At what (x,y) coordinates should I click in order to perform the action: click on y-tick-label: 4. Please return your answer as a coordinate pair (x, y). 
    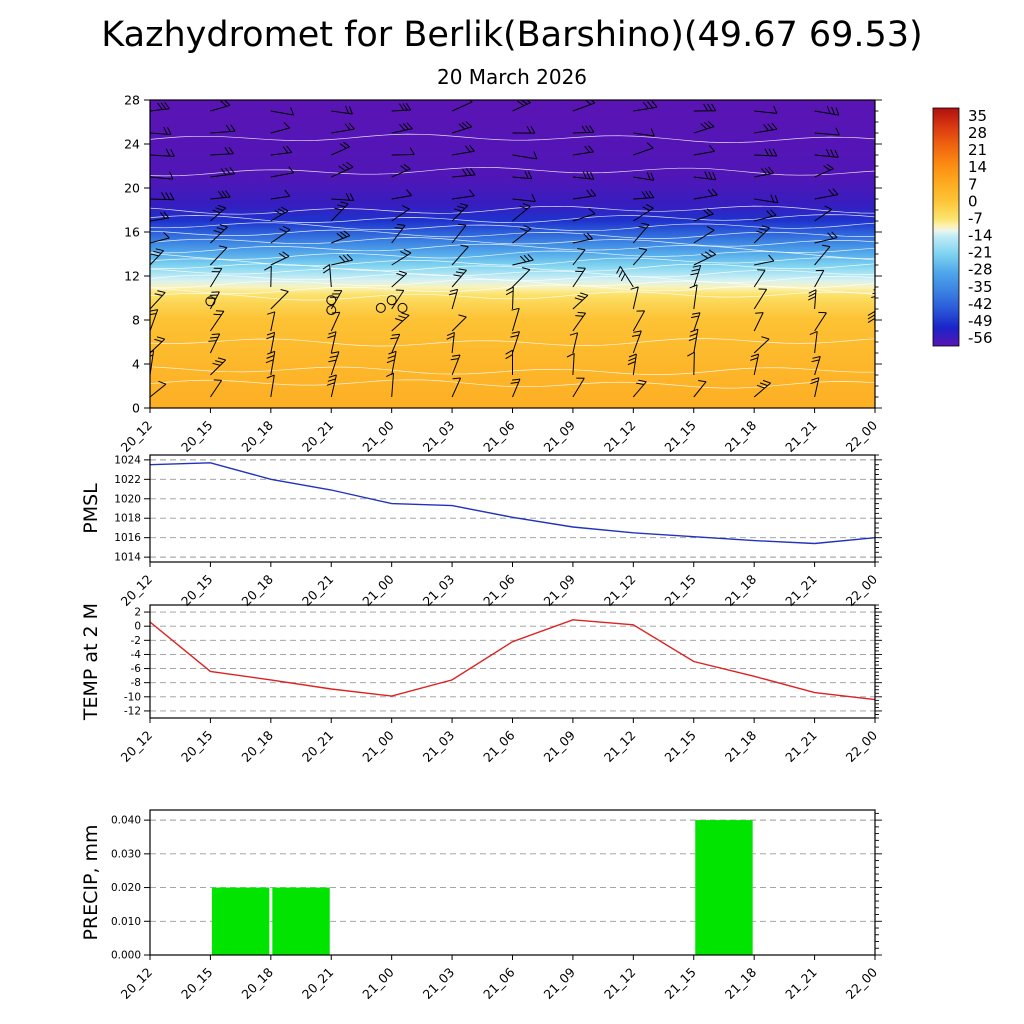
    Looking at the image, I should click on (136, 364).